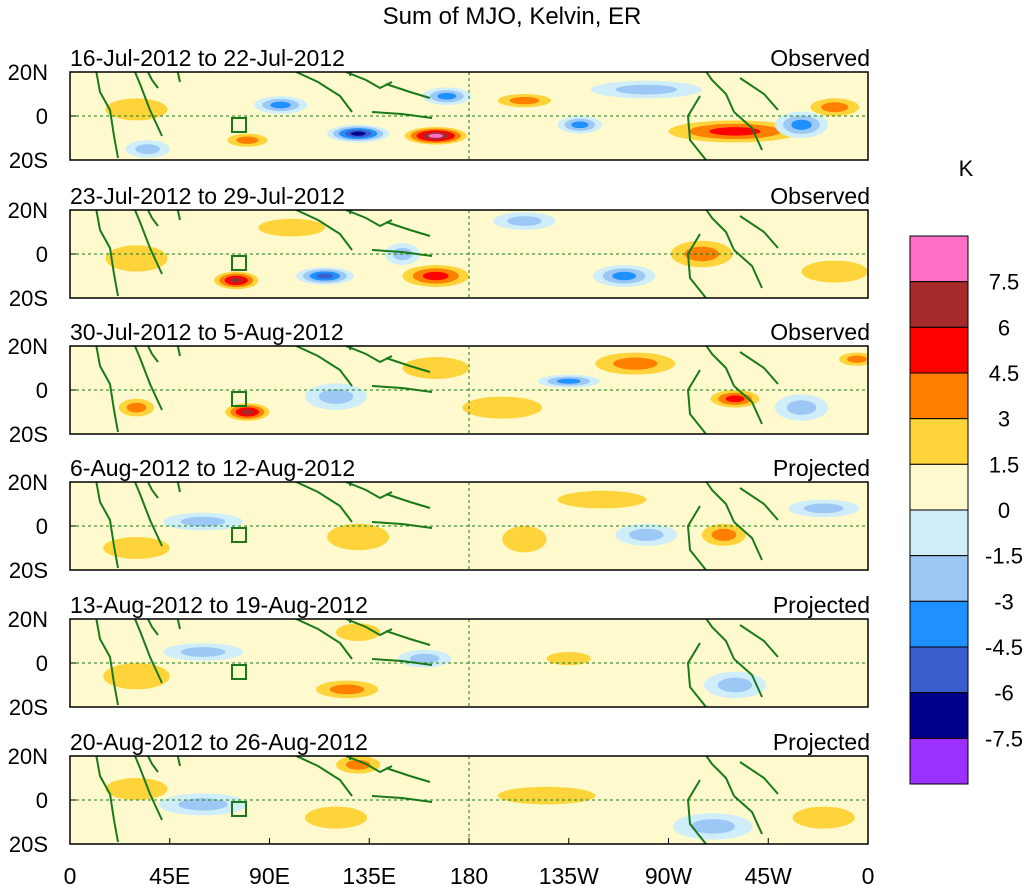 Image resolution: width=1024 pixels, height=889 pixels. Describe the element at coordinates (669, 876) in the screenshot. I see `x-tick-label: 90W` at that location.